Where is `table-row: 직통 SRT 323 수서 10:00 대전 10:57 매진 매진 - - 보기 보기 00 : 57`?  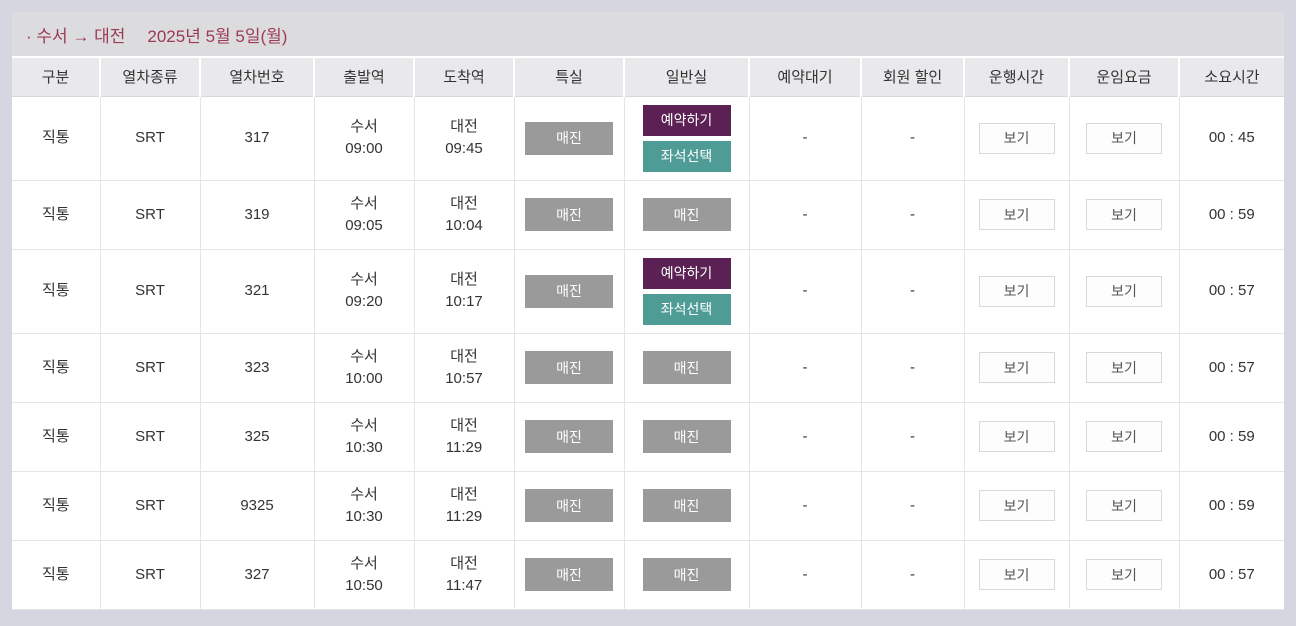 table-row: 직통 SRT 323 수서 10:00 대전 10:57 매진 매진 - - 보기 보기 00 : 57 is located at coordinates (648, 368).